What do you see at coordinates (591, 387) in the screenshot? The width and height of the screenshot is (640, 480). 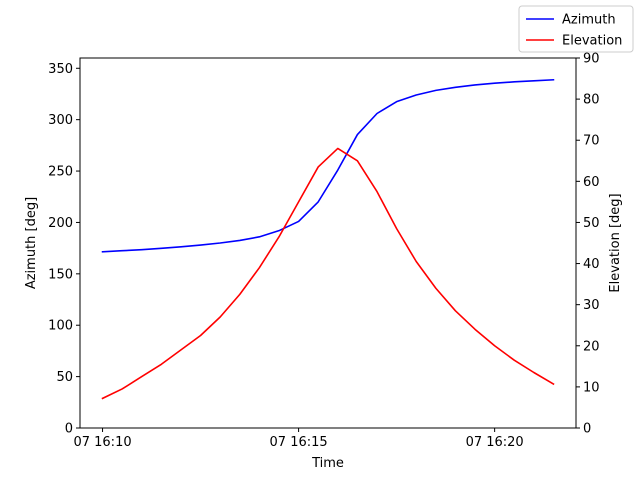 I see `y-right-tick-label: 10` at bounding box center [591, 387].